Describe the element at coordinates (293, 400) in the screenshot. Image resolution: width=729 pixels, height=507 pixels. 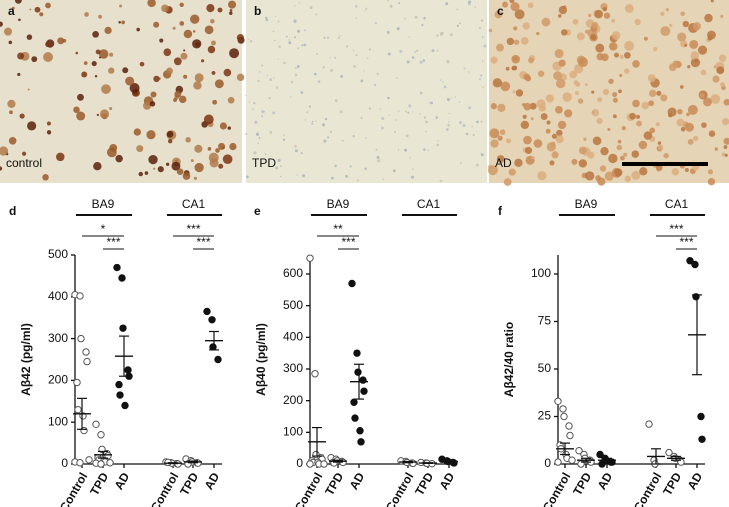
I see `y-tick-label: 200` at that location.